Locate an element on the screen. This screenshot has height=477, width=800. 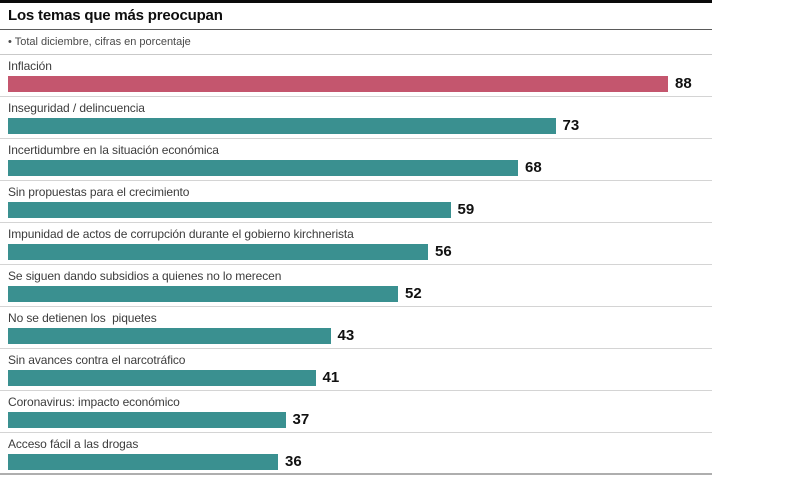
bar-row: Sin avances contra el narcotráfico 41 is located at coordinates (356, 370).